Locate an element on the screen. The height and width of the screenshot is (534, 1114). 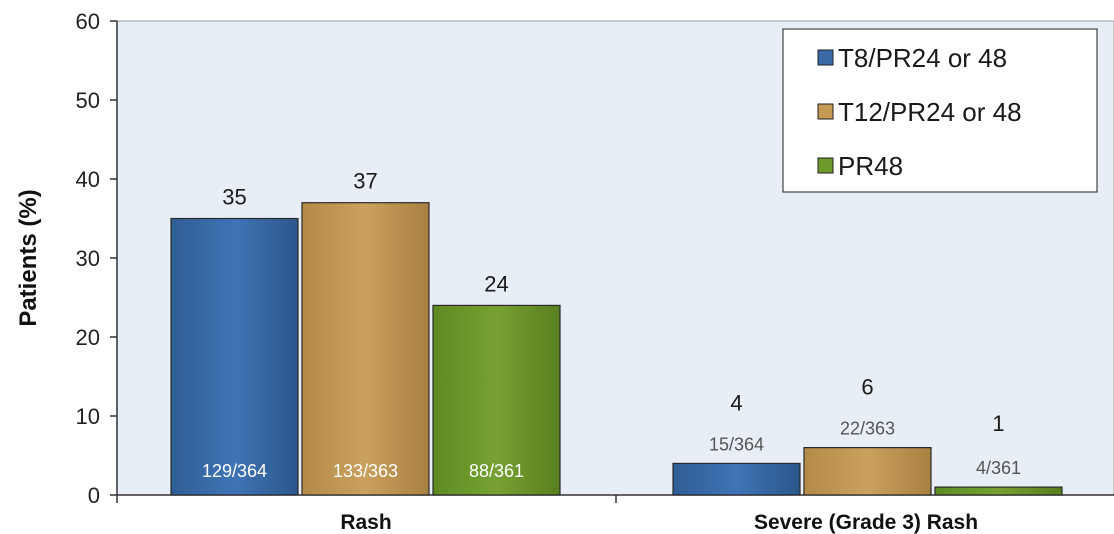
y-tick-label: 30 is located at coordinates (88, 258).